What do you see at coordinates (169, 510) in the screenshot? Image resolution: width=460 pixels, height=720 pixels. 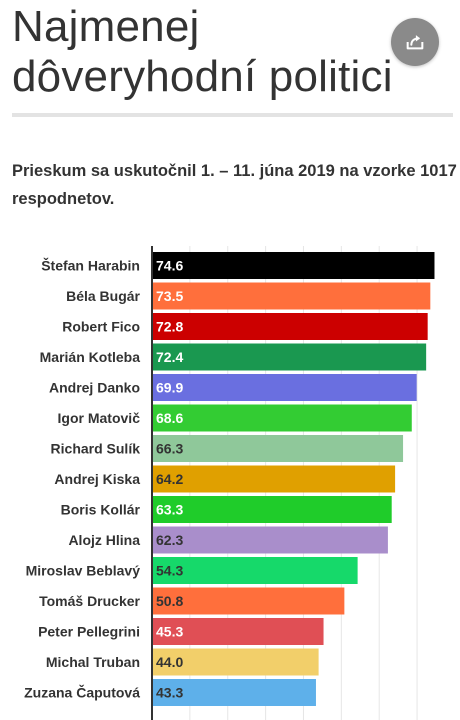 I see `value-label: 63.3` at bounding box center [169, 510].